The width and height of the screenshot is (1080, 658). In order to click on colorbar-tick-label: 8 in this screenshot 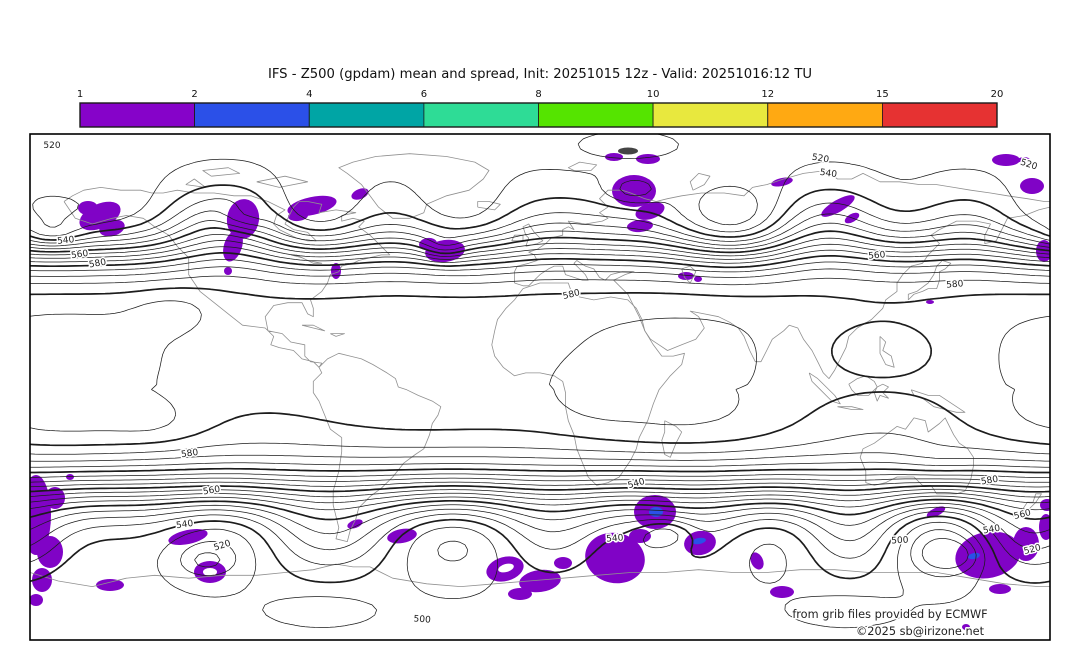, I will do `click(538, 94)`.